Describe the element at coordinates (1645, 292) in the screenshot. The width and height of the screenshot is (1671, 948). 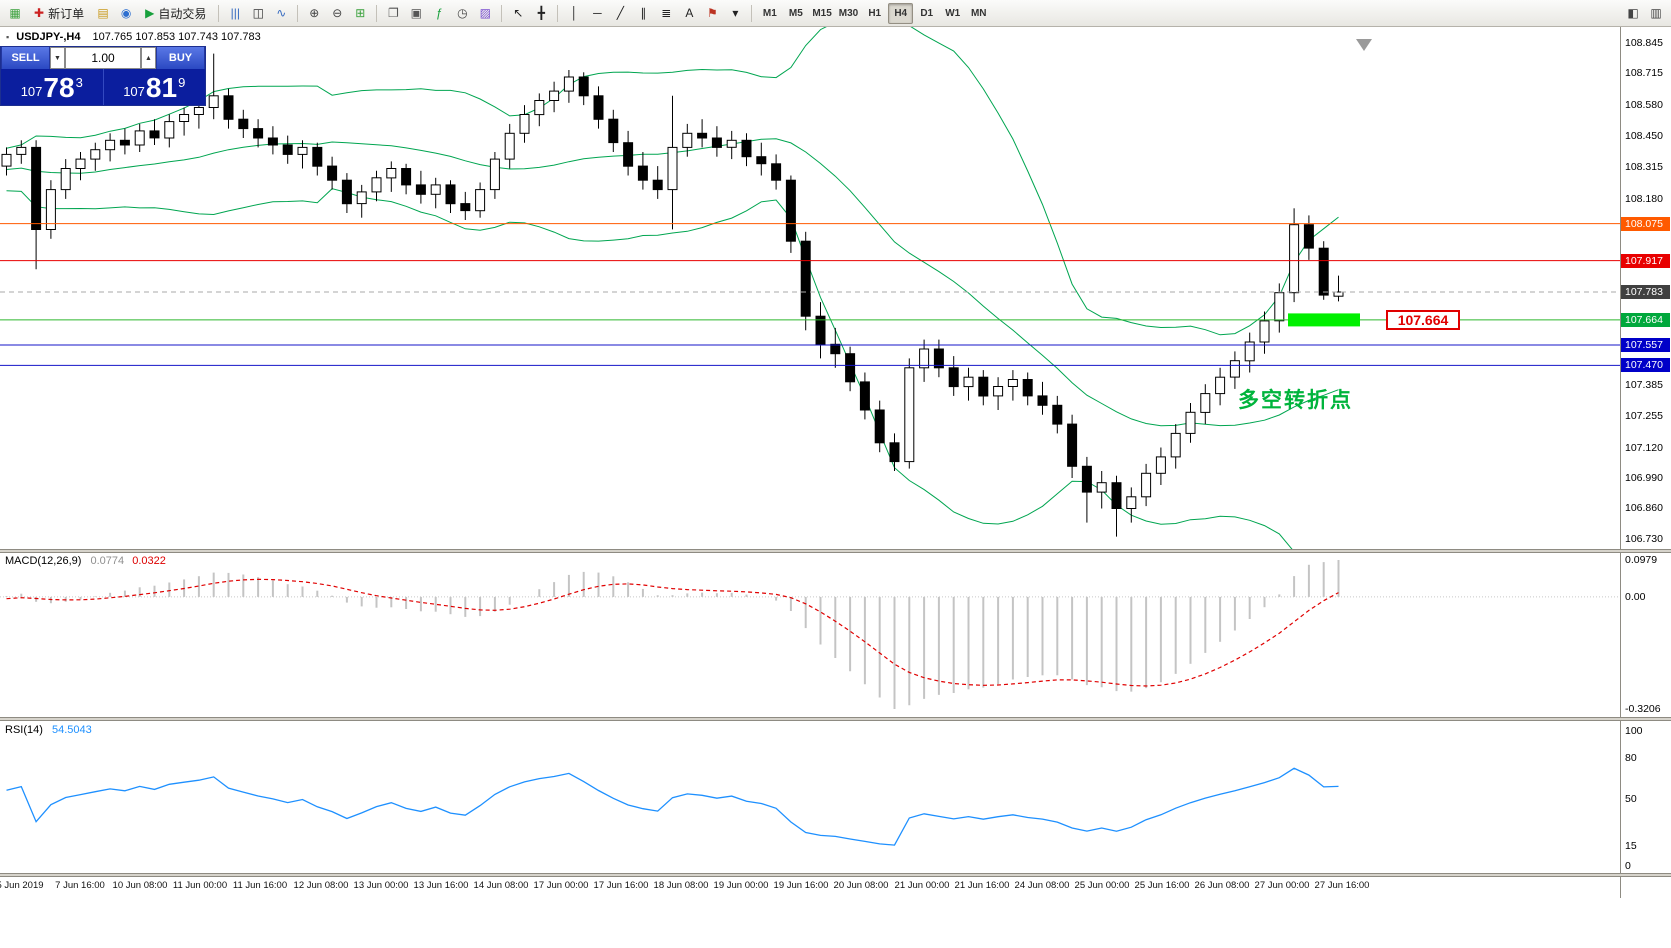
I see `price-badge-107.783: 107.783` at that location.